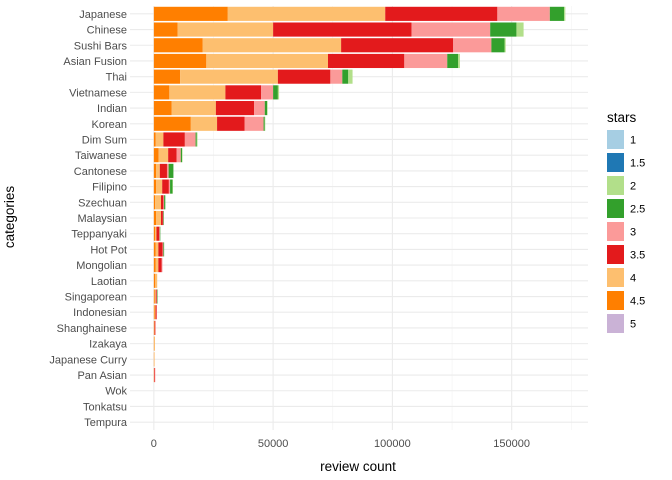  I want to click on legend: stars 1 1.5 2 2.5 3 3.5 4 4.5 5, so click(626, 221).